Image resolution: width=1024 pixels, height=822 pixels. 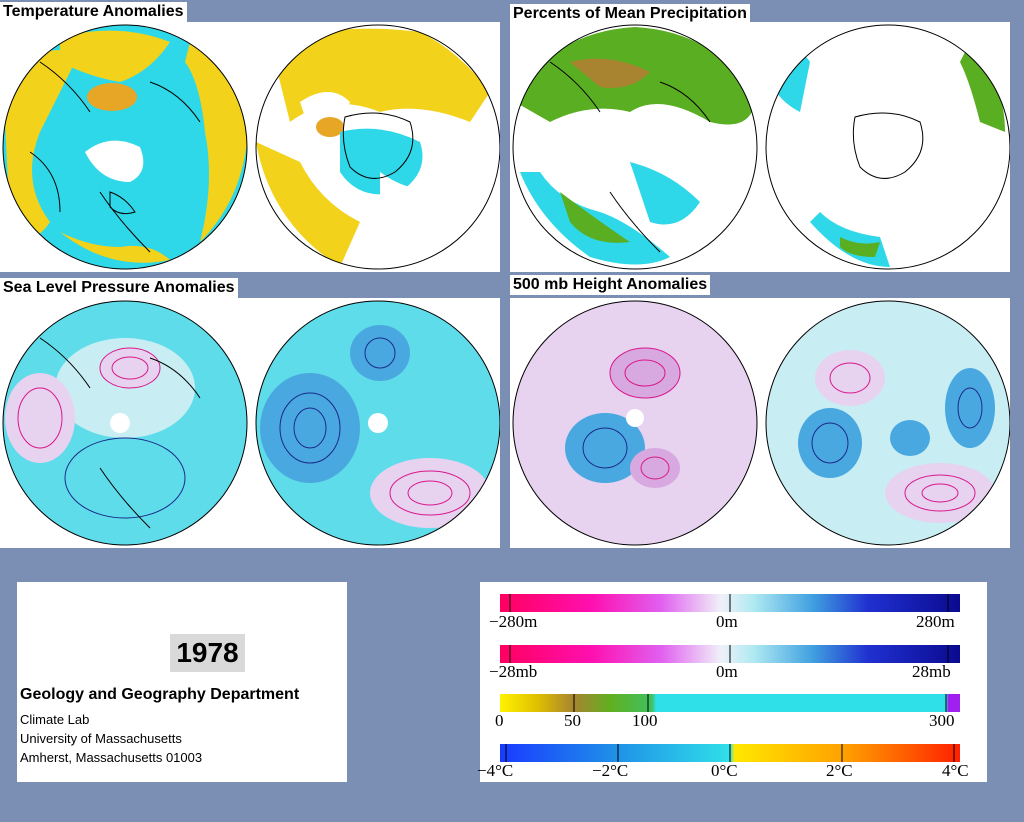 I want to click on slp-title: Sea Level Pressure Anomalies, so click(x=119, y=288).